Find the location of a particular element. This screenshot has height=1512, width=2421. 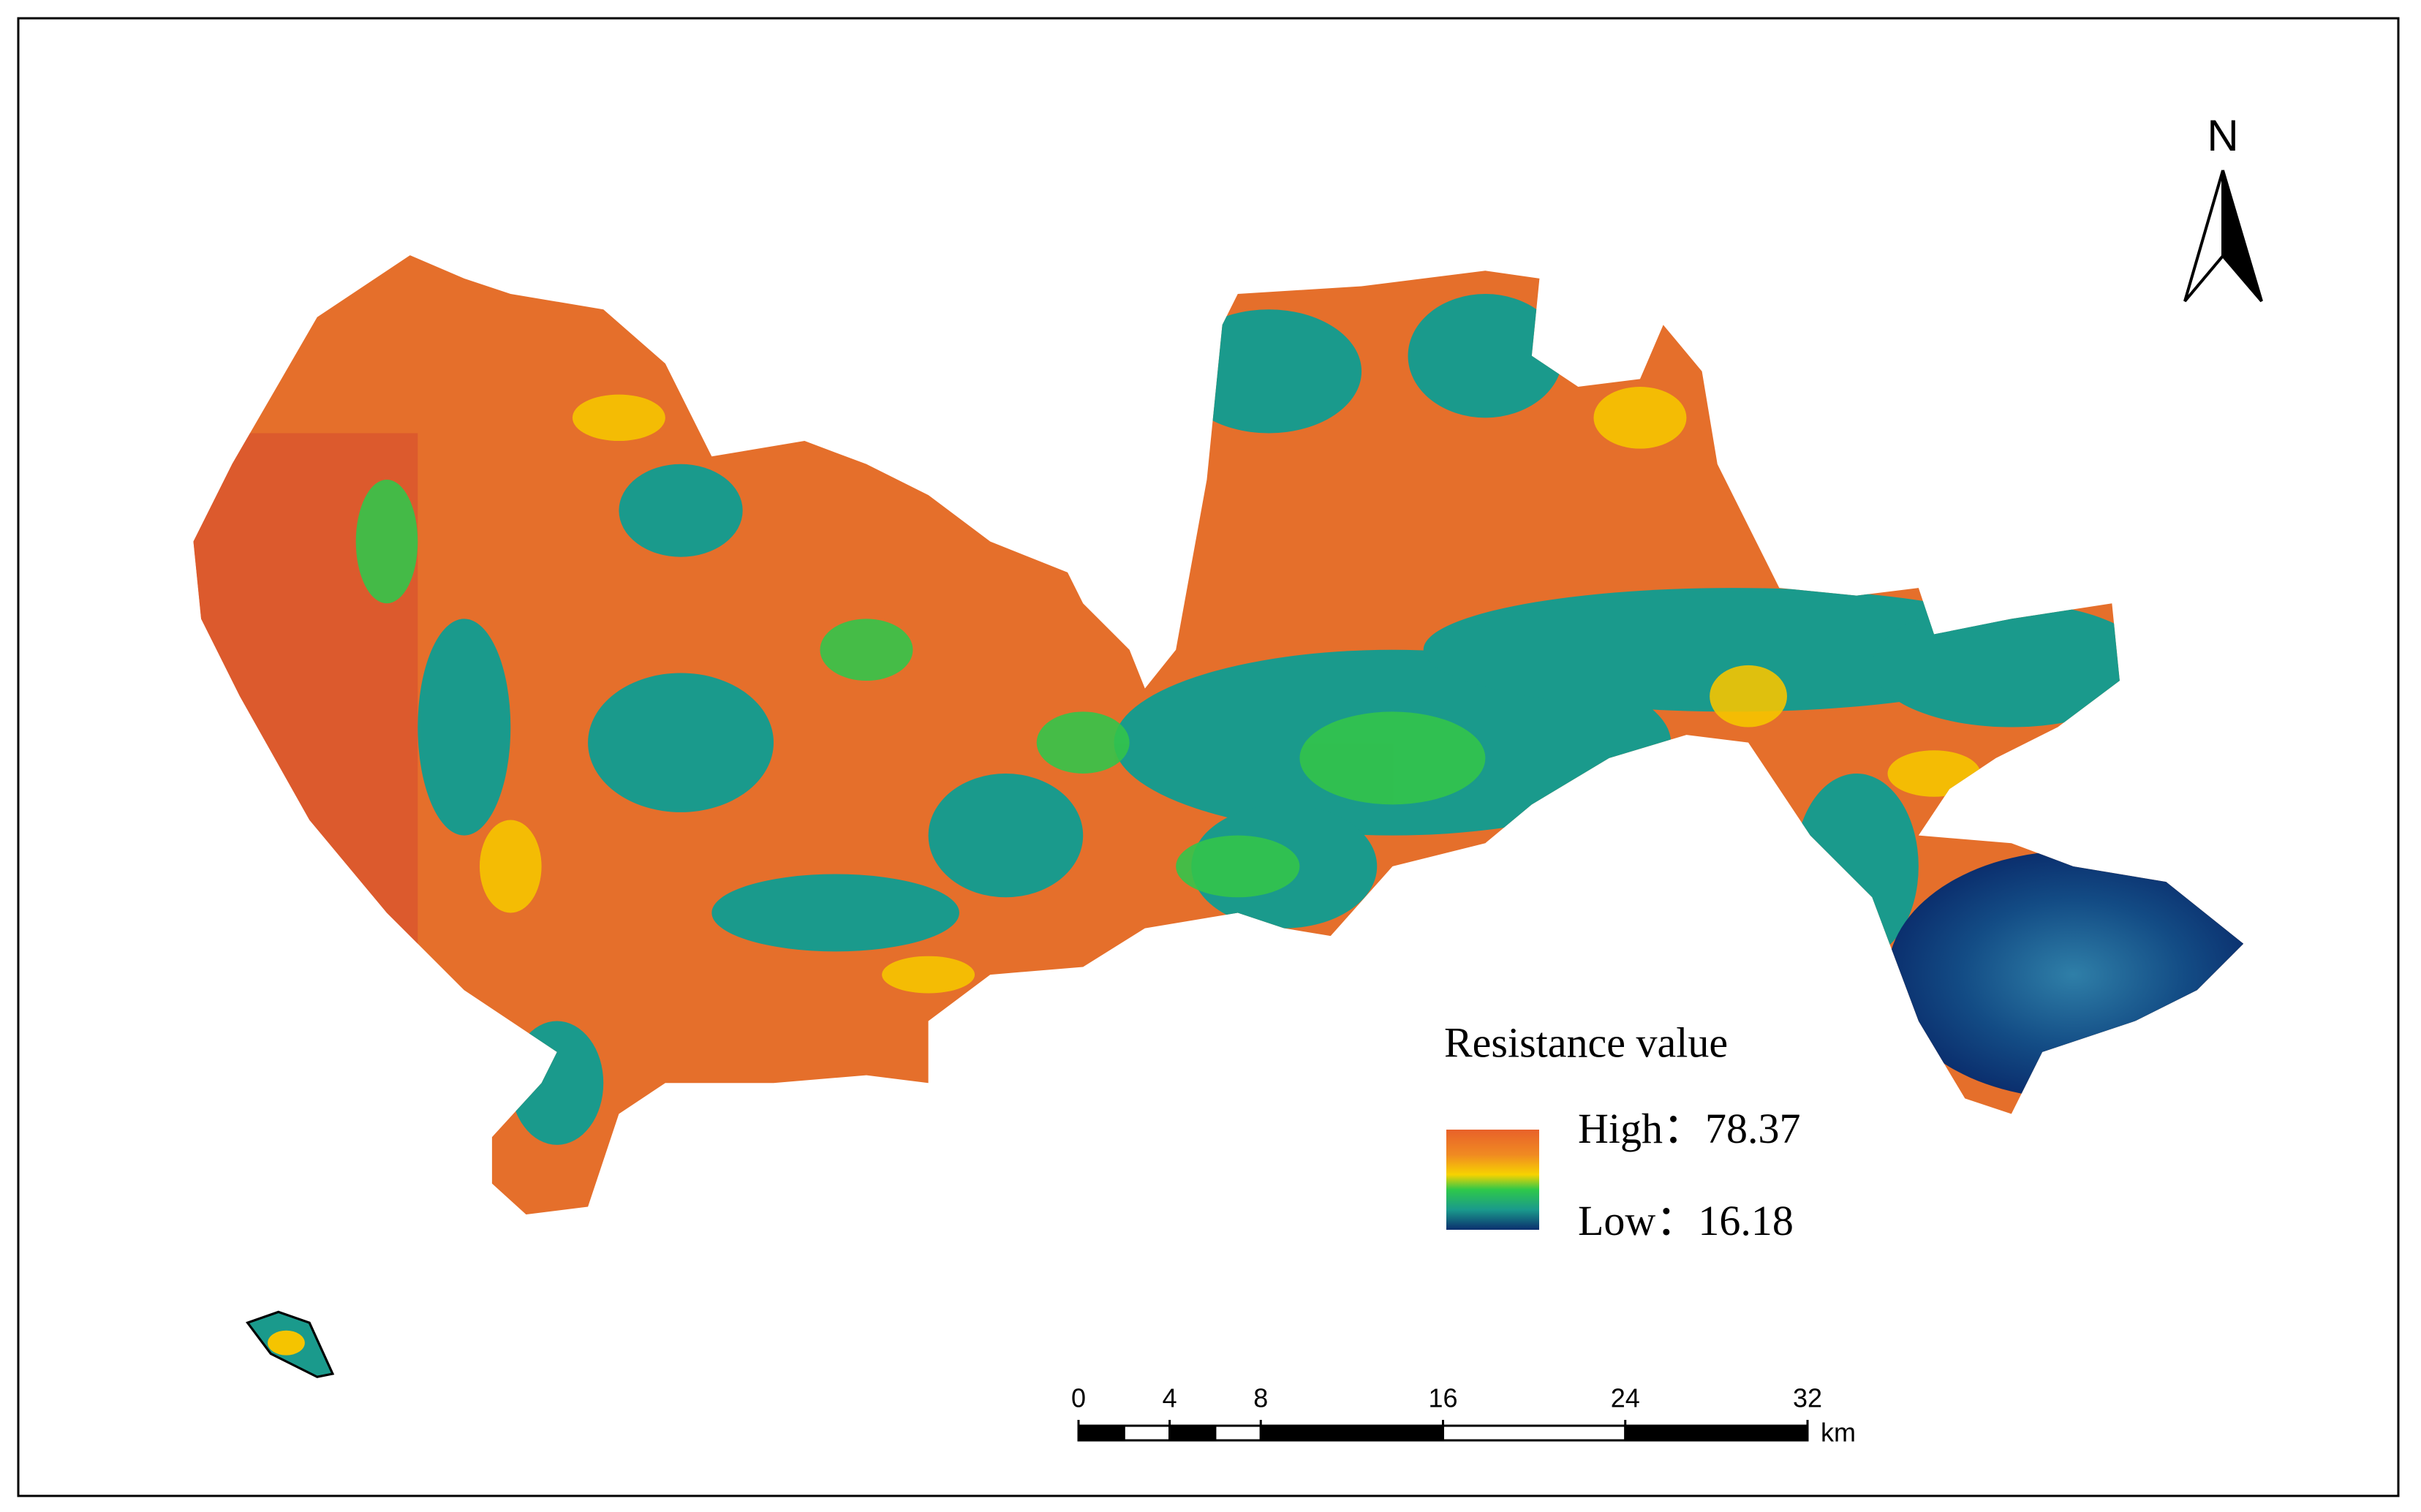

scale-unit: km is located at coordinates (1839, 1433).